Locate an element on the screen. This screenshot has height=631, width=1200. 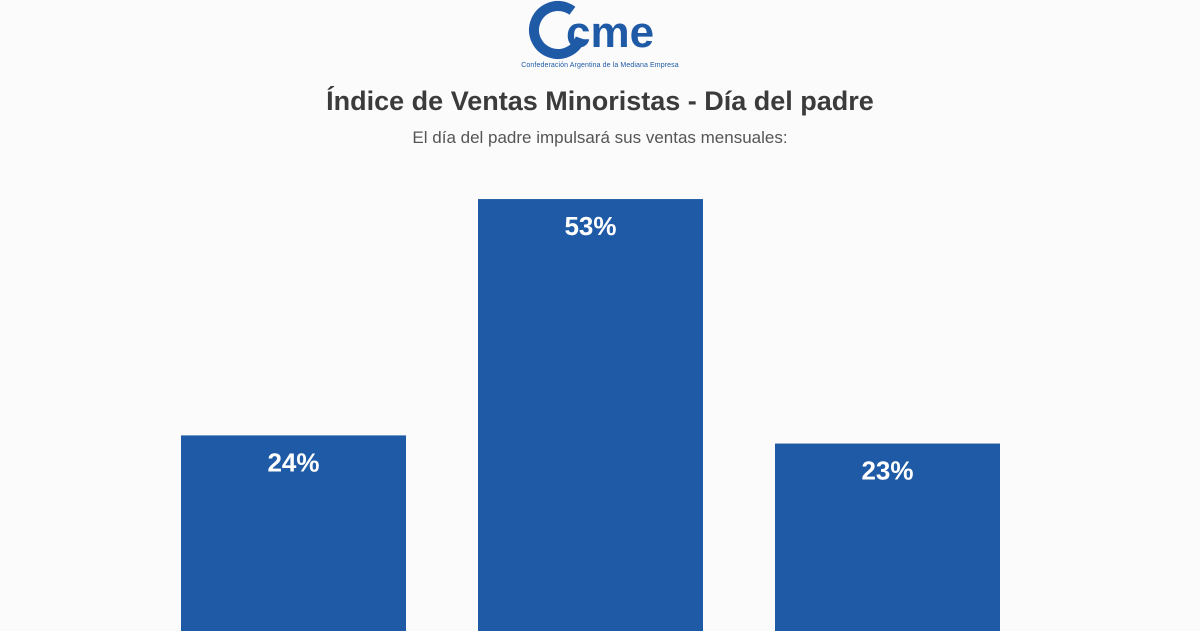
cme-logo: cme is located at coordinates (591, 30).